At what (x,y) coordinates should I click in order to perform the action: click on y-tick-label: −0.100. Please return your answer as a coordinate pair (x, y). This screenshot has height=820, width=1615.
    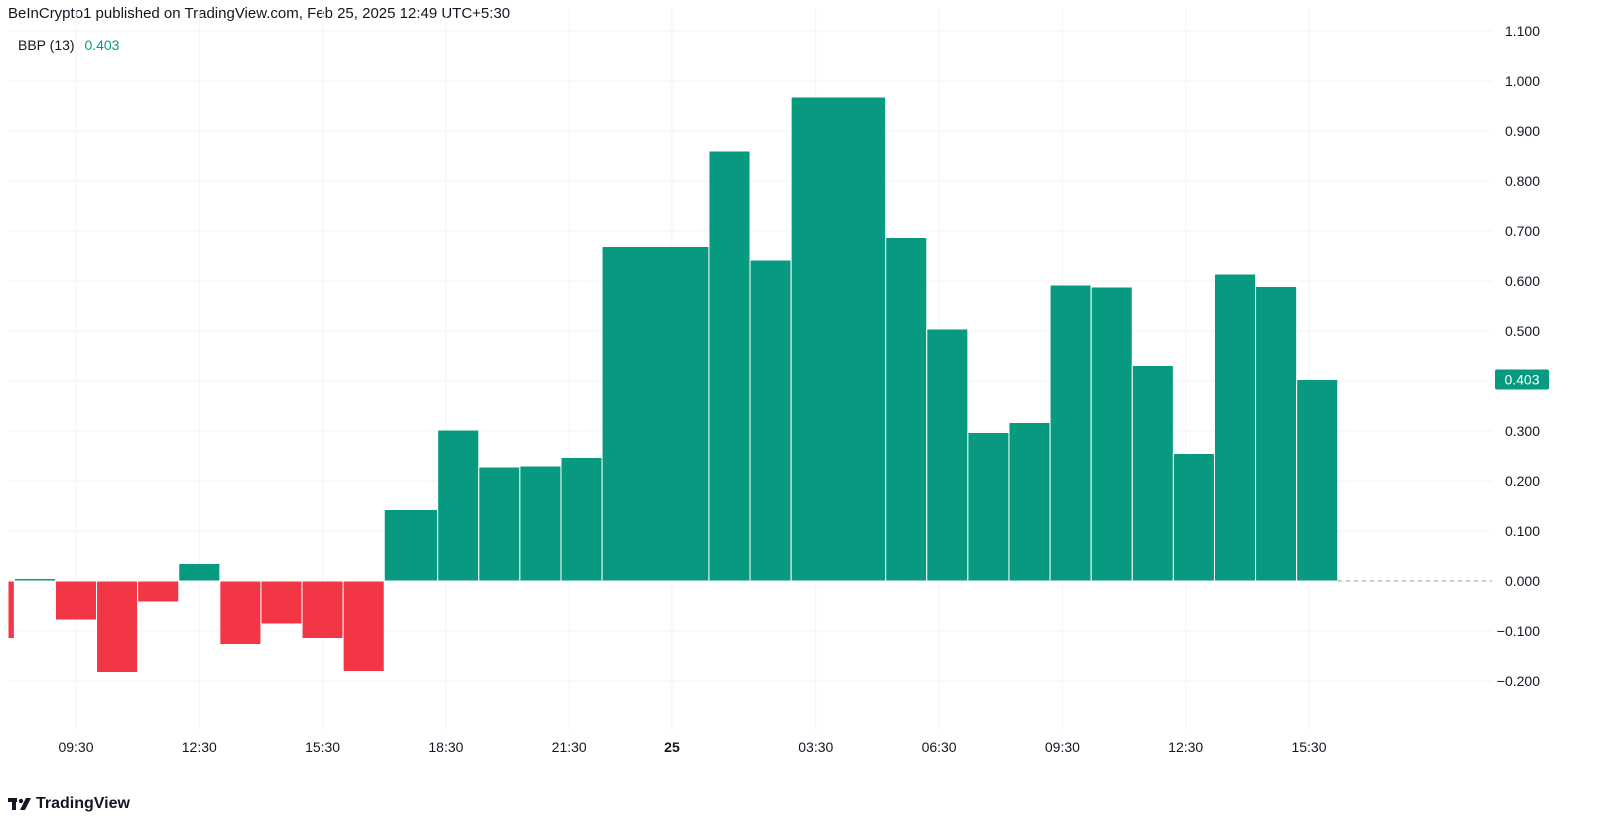
    Looking at the image, I should click on (1518, 631).